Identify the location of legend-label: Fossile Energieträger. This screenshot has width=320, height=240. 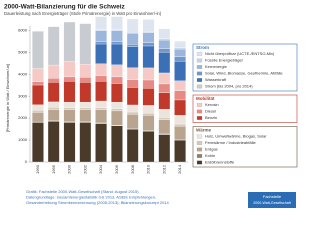
(224, 60).